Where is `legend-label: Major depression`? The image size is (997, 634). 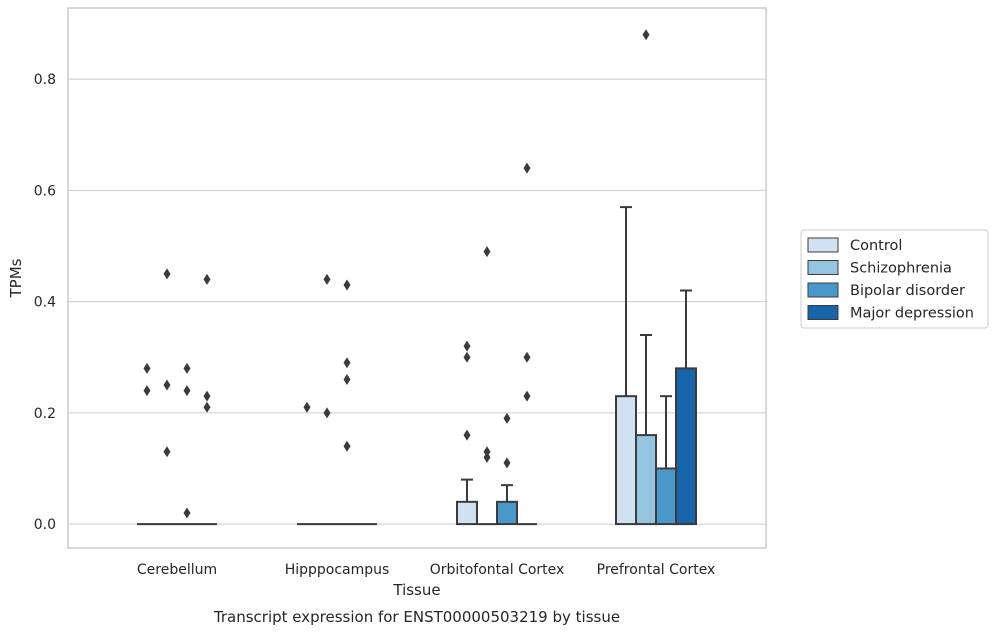
legend-label: Major depression is located at coordinates (912, 314).